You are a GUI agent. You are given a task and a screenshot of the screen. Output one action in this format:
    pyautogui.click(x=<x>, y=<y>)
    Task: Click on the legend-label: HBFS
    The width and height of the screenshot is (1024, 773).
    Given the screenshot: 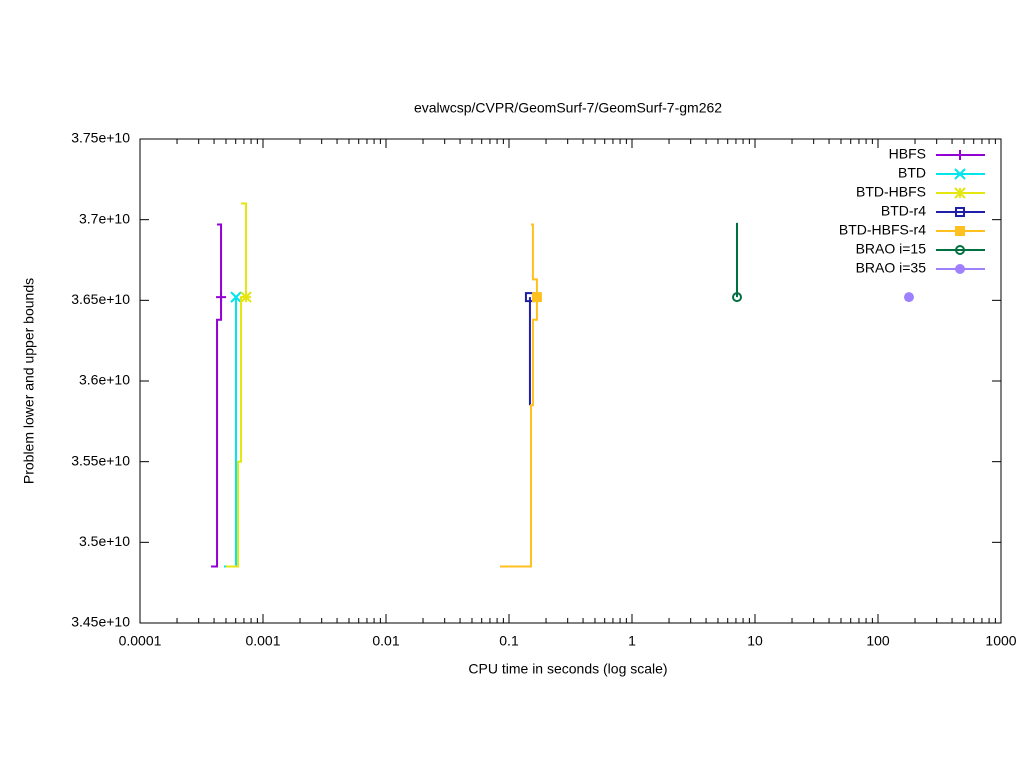 What is the action you would take?
    pyautogui.click(x=907, y=154)
    